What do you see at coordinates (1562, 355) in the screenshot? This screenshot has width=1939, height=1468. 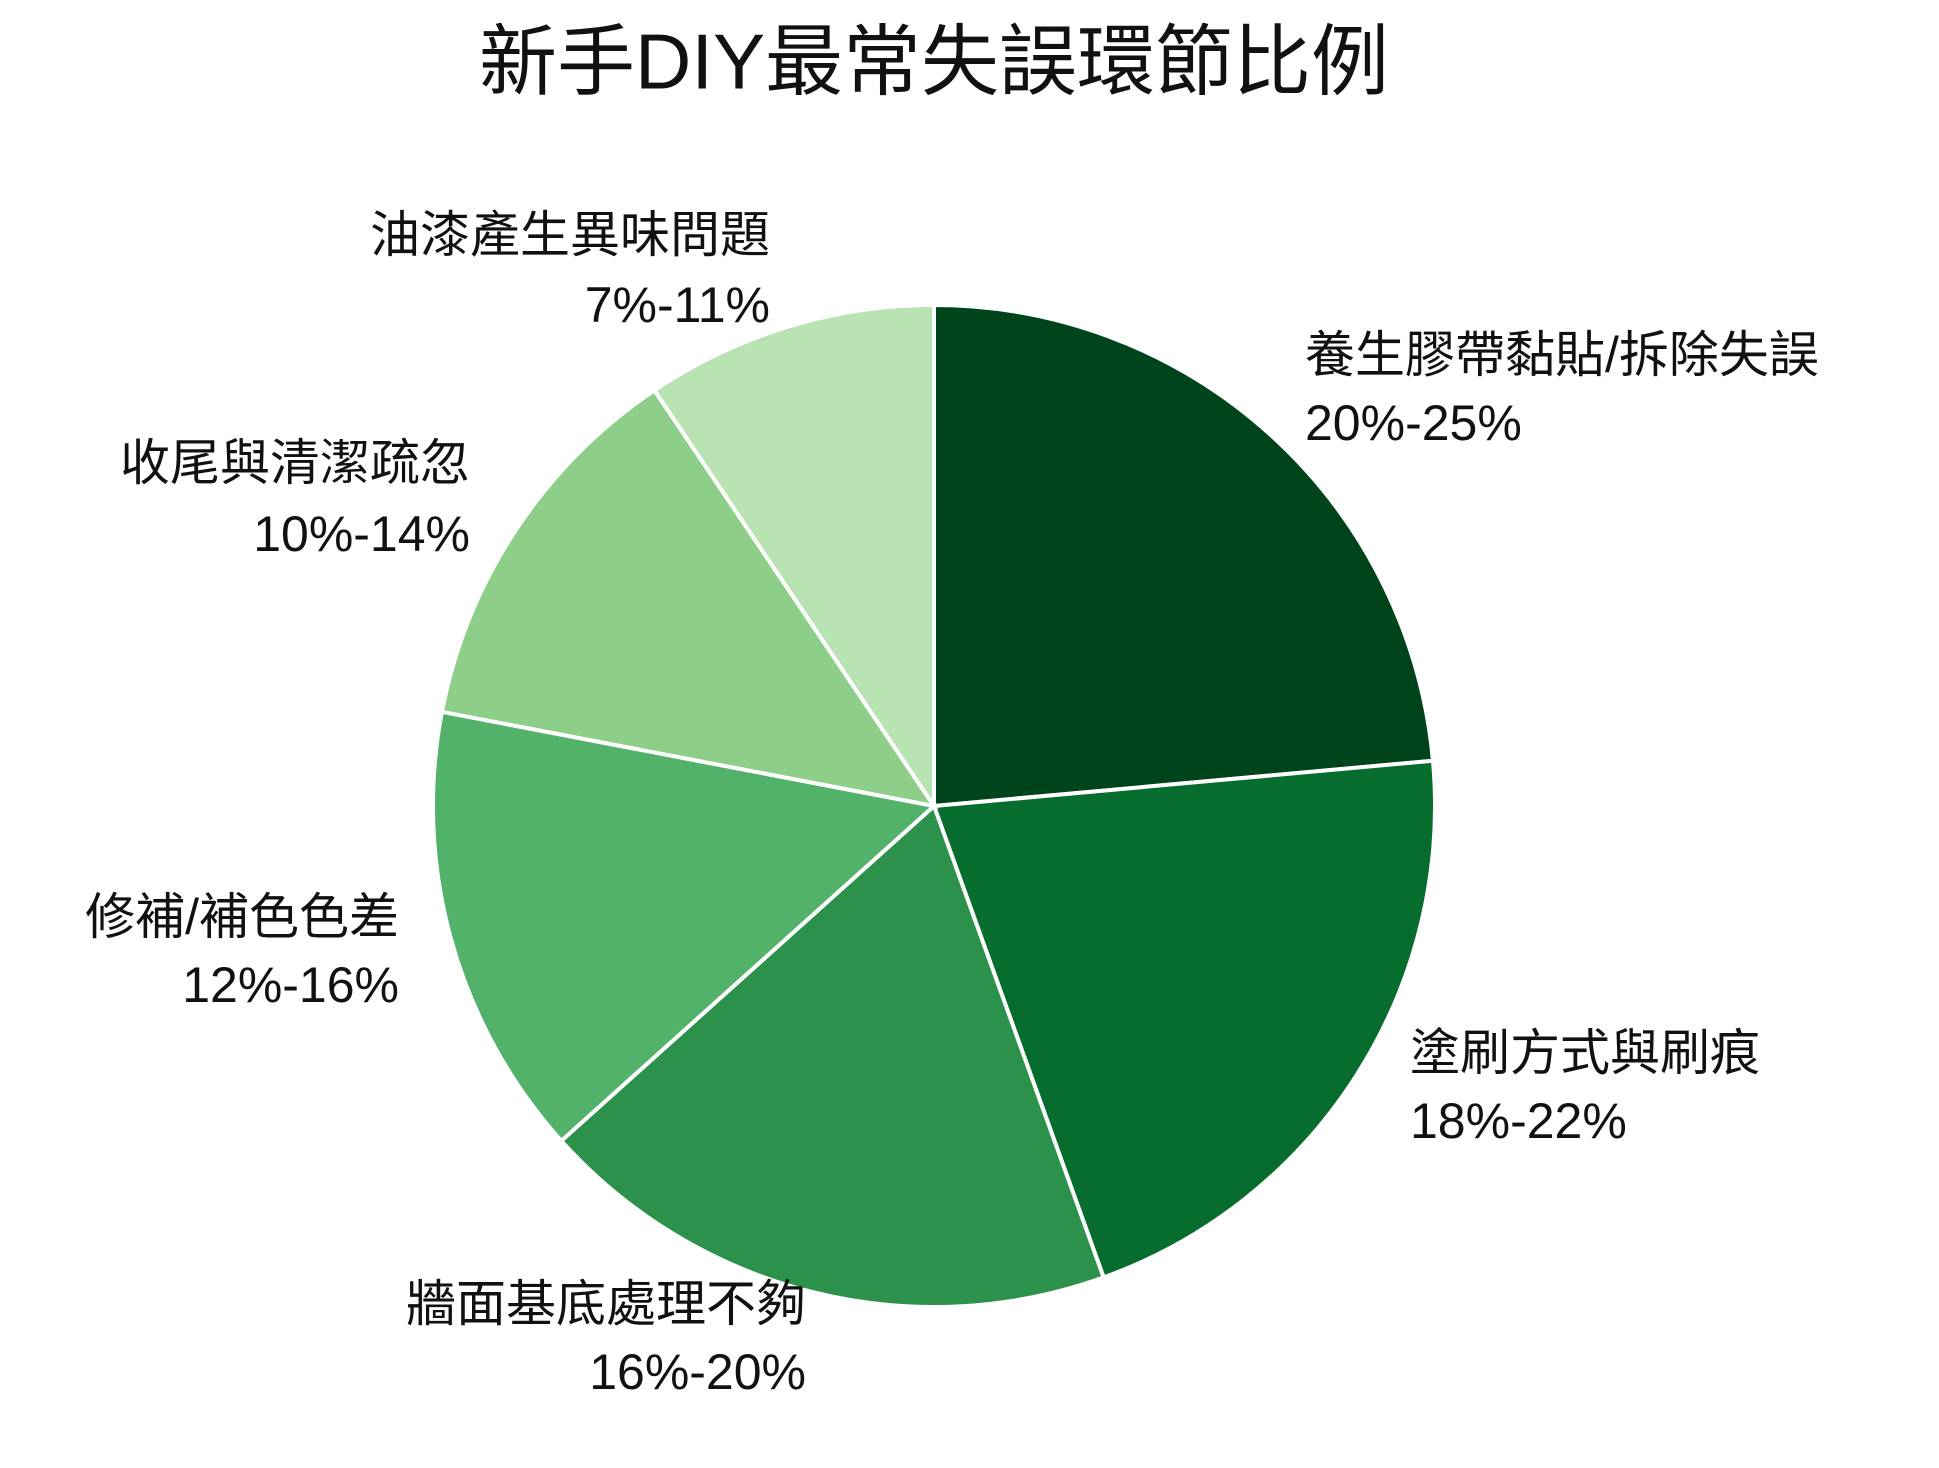 I see `slice-label: 養生膠帶黏貼/拆除失誤` at bounding box center [1562, 355].